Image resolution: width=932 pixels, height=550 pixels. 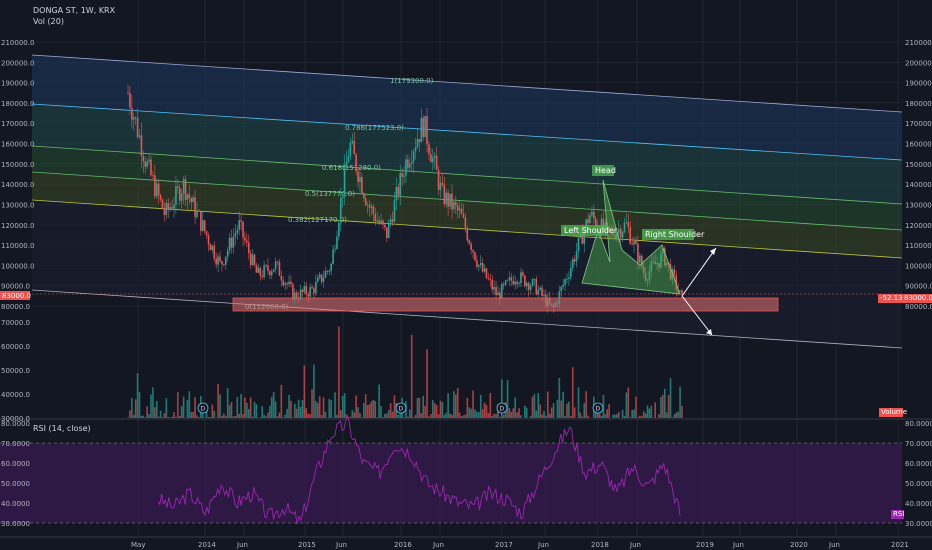 What do you see at coordinates (605, 170) in the screenshot?
I see `pattern-label-head: Head` at bounding box center [605, 170].